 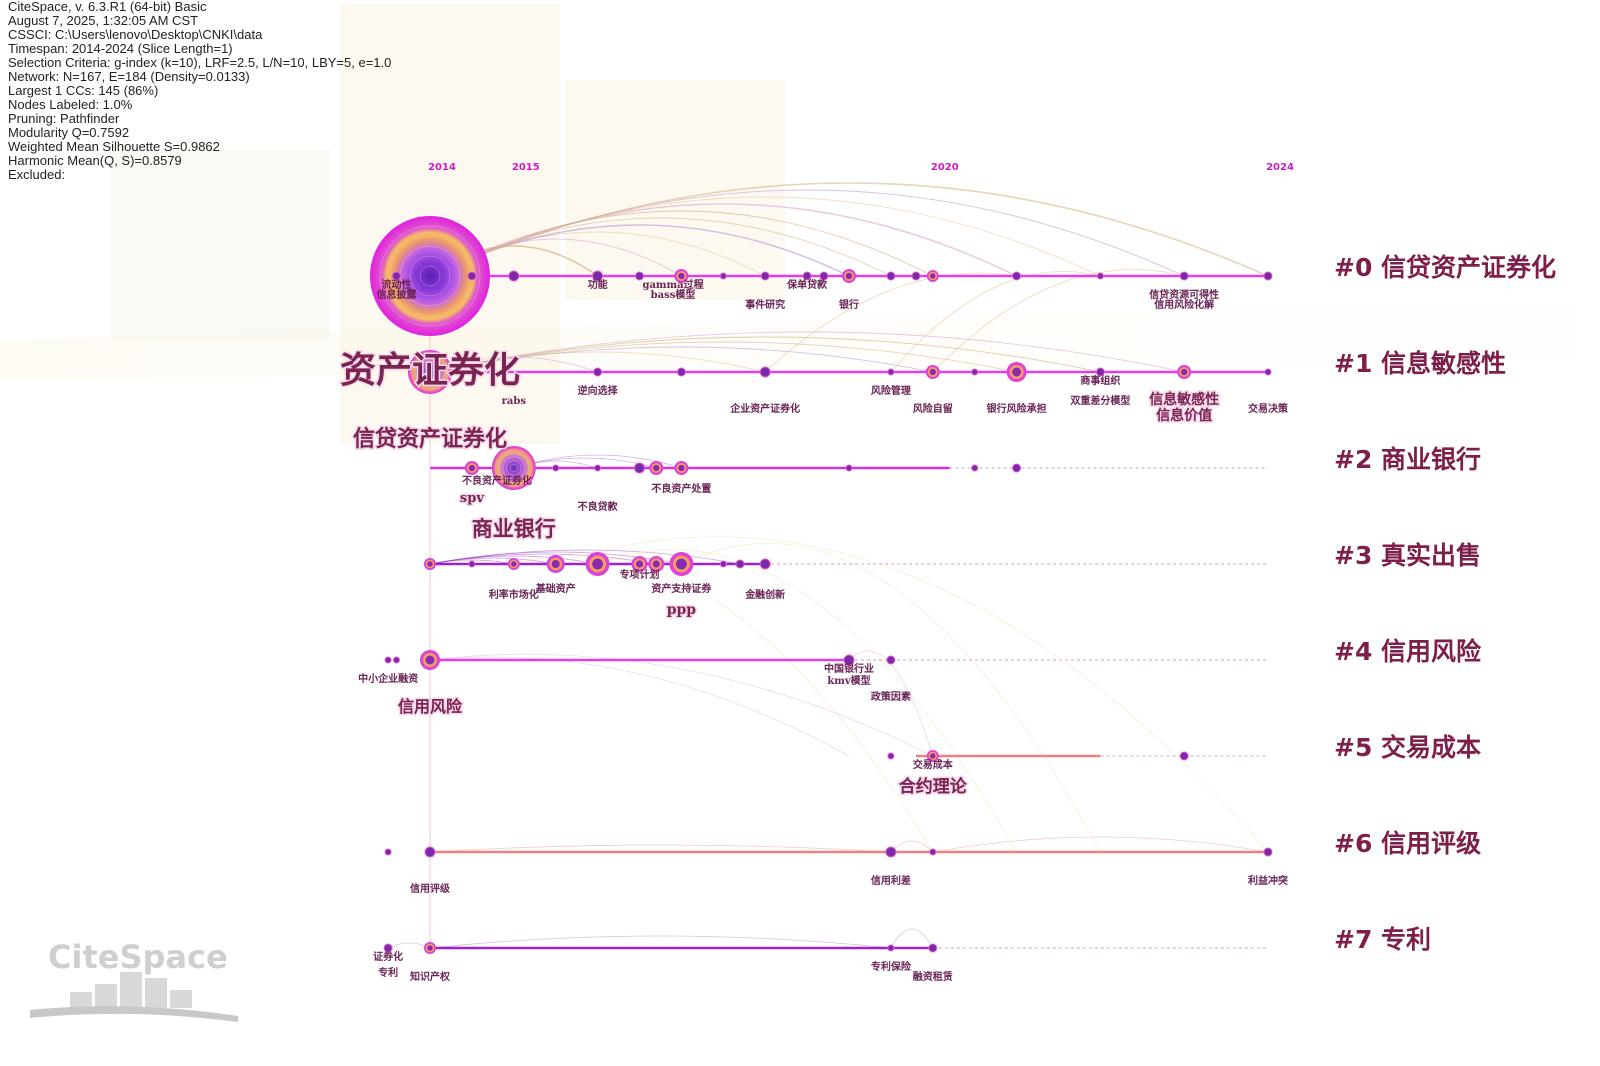 What do you see at coordinates (933, 408) in the screenshot?
I see `keyword-label: 风险自留` at bounding box center [933, 408].